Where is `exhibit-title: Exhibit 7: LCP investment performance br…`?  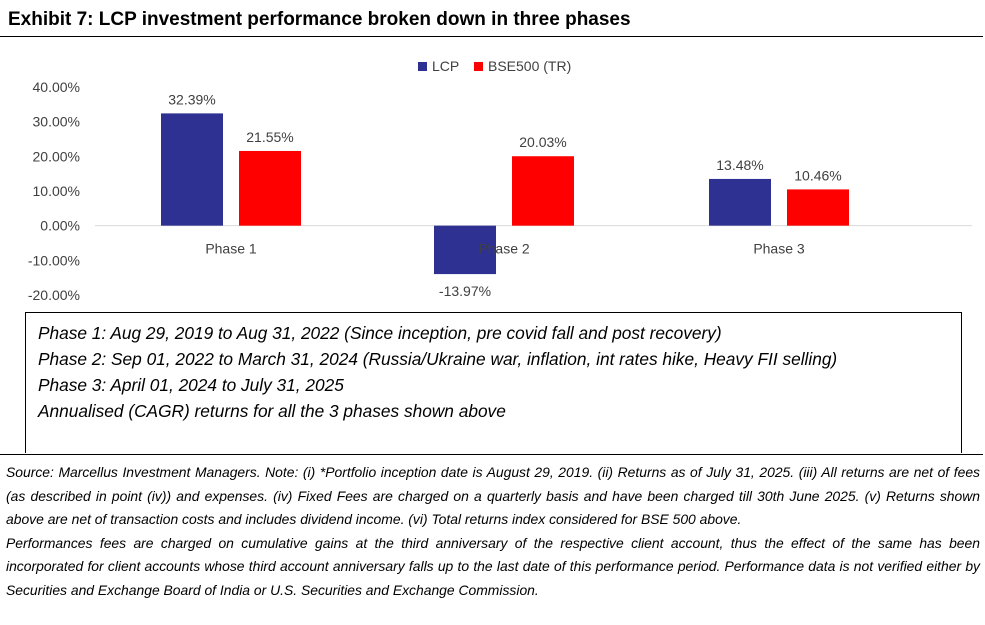
exhibit-title: Exhibit 7: LCP investment performance br… is located at coordinates (319, 19).